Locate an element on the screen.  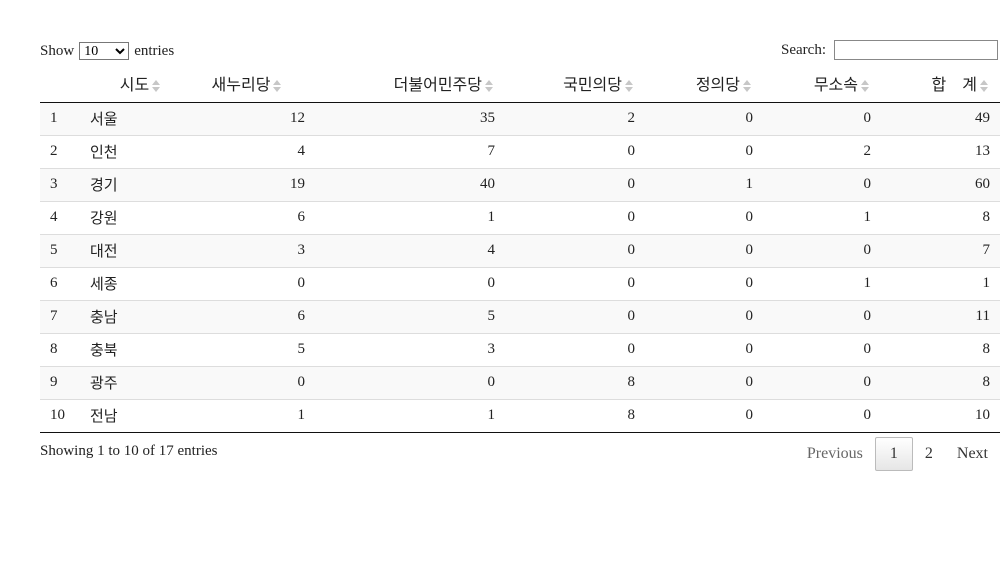
column-header: 정의당 is located at coordinates (704, 83).